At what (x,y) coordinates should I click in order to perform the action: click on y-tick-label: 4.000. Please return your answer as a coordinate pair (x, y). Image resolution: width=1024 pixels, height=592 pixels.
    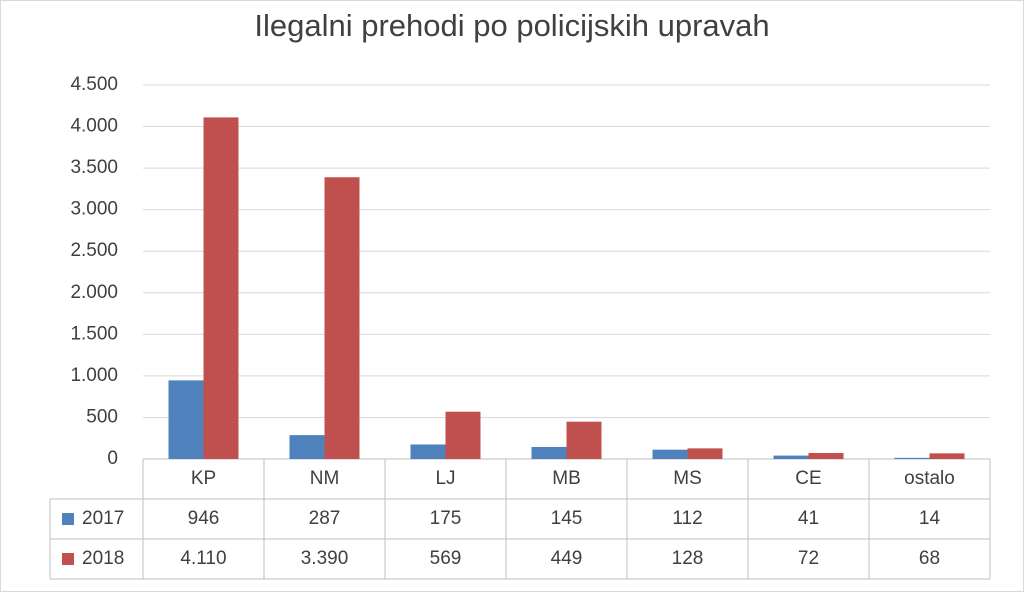
    Looking at the image, I should click on (94, 126).